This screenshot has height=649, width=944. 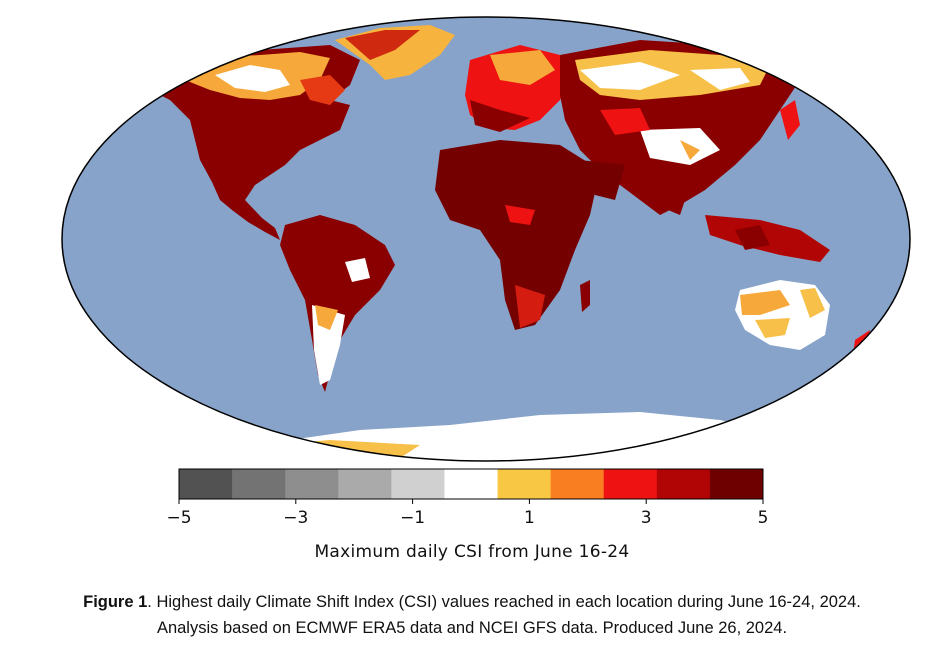 I want to click on colorbar-tick-label: −1, so click(x=412, y=518).